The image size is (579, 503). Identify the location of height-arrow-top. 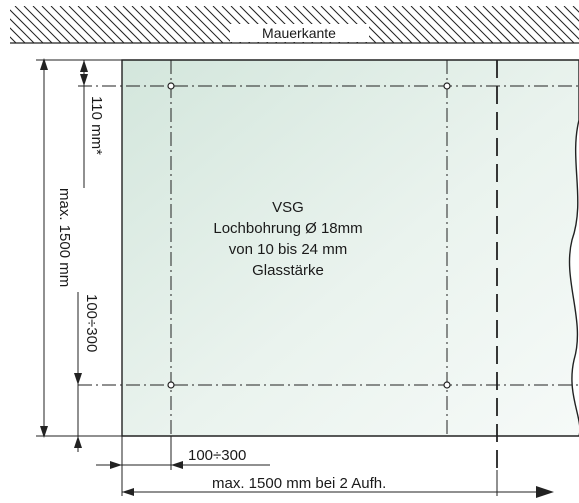
(44, 64).